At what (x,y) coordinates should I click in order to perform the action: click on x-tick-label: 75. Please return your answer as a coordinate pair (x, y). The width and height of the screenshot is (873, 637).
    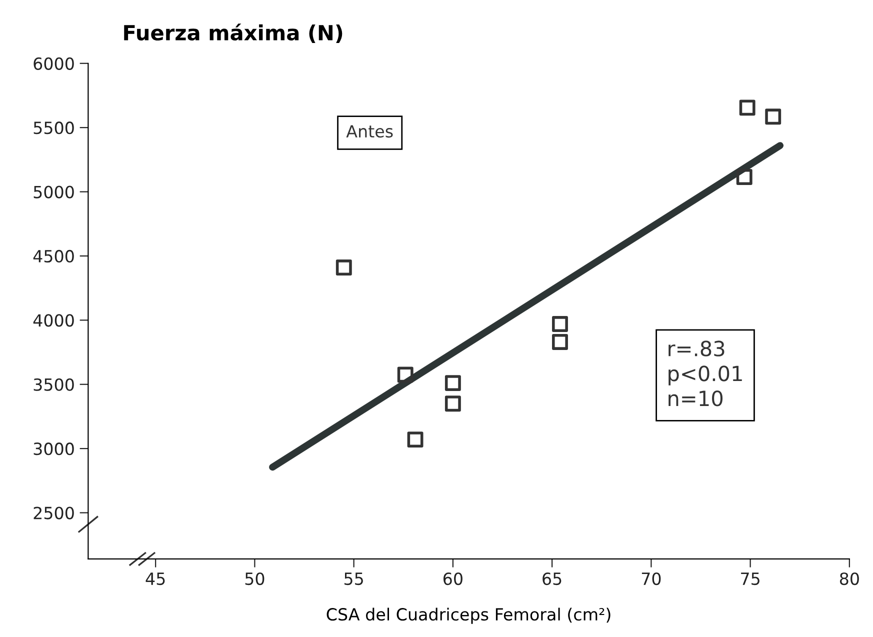
    Looking at the image, I should click on (750, 579).